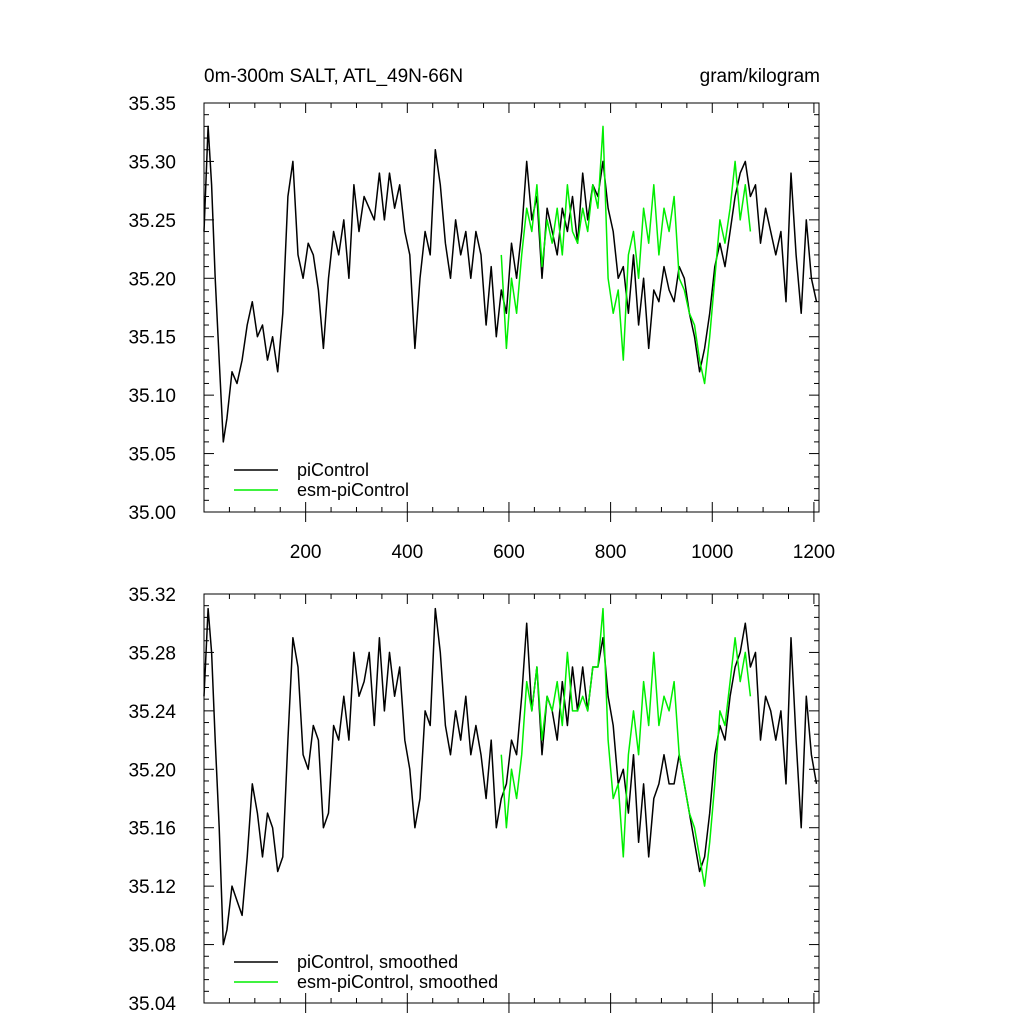  Describe the element at coordinates (306, 552) in the screenshot. I see `x-tick-label: 200` at that location.